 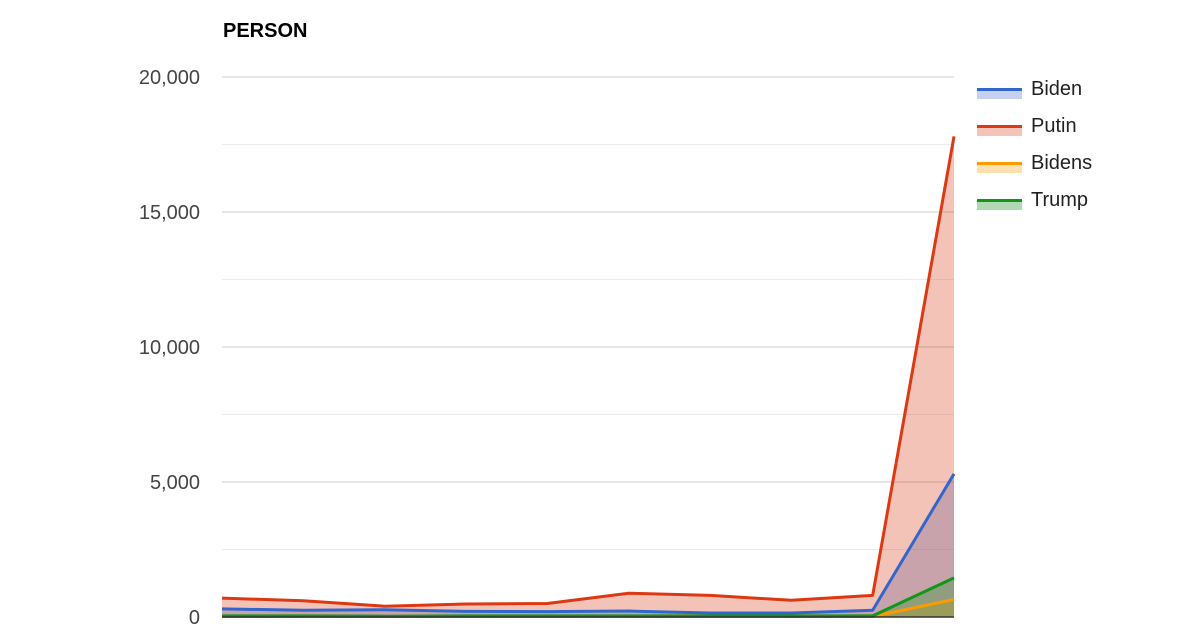 What do you see at coordinates (1059, 200) in the screenshot?
I see `legend-label: Trump` at bounding box center [1059, 200].